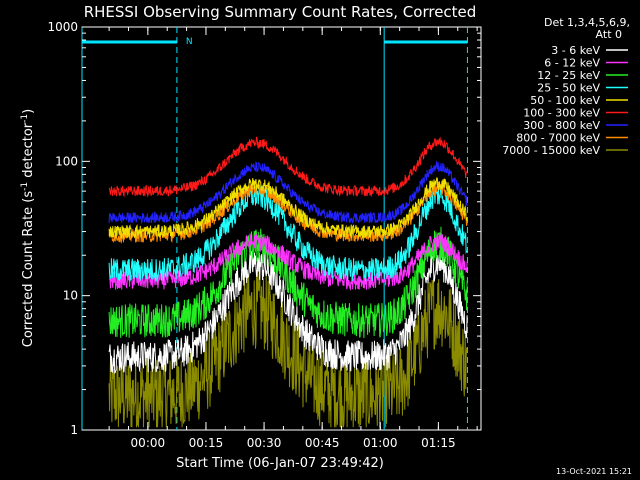 This screenshot has height=480, width=640. I want to click on x-tick-label: 01:15, so click(438, 443).